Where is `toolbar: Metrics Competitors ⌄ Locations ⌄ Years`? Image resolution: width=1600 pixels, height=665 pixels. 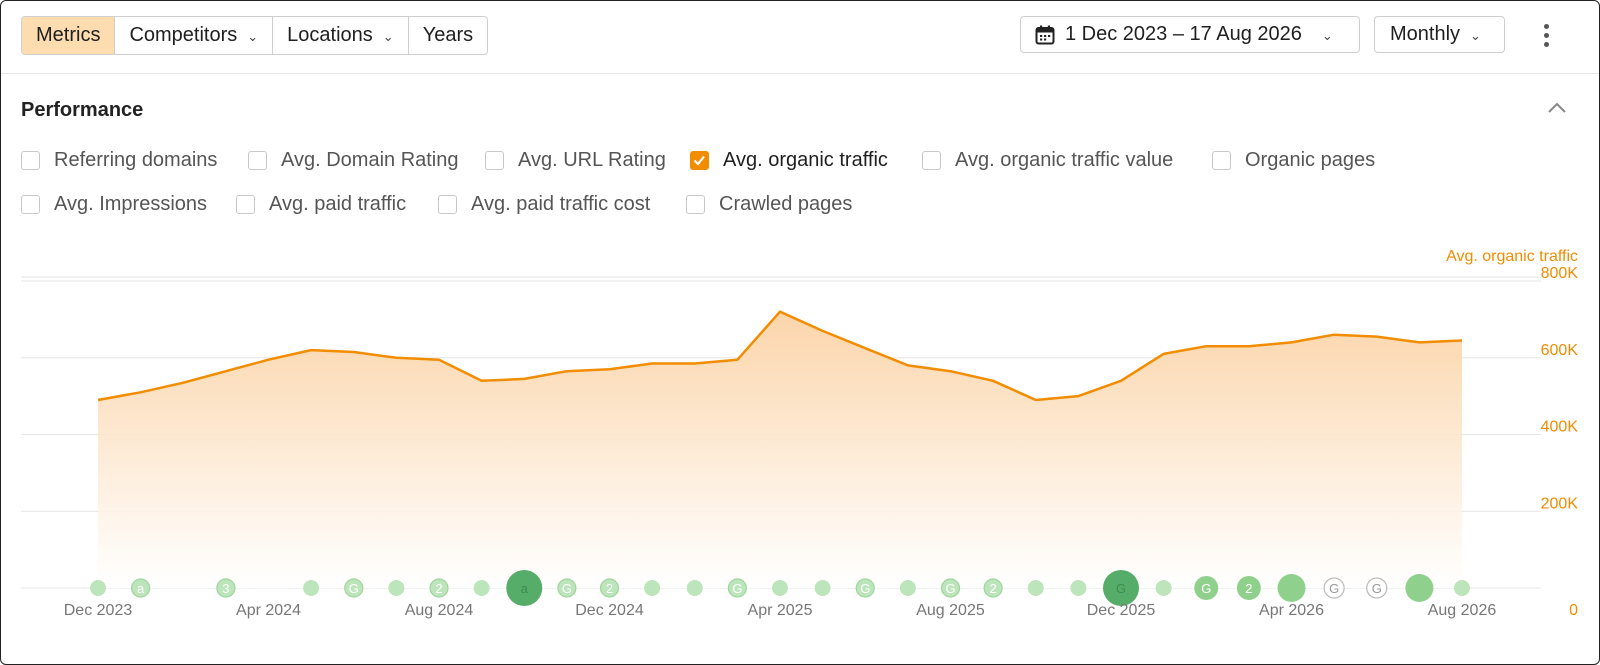
toolbar: Metrics Competitors ⌄ Locations ⌄ Years is located at coordinates (800, 37).